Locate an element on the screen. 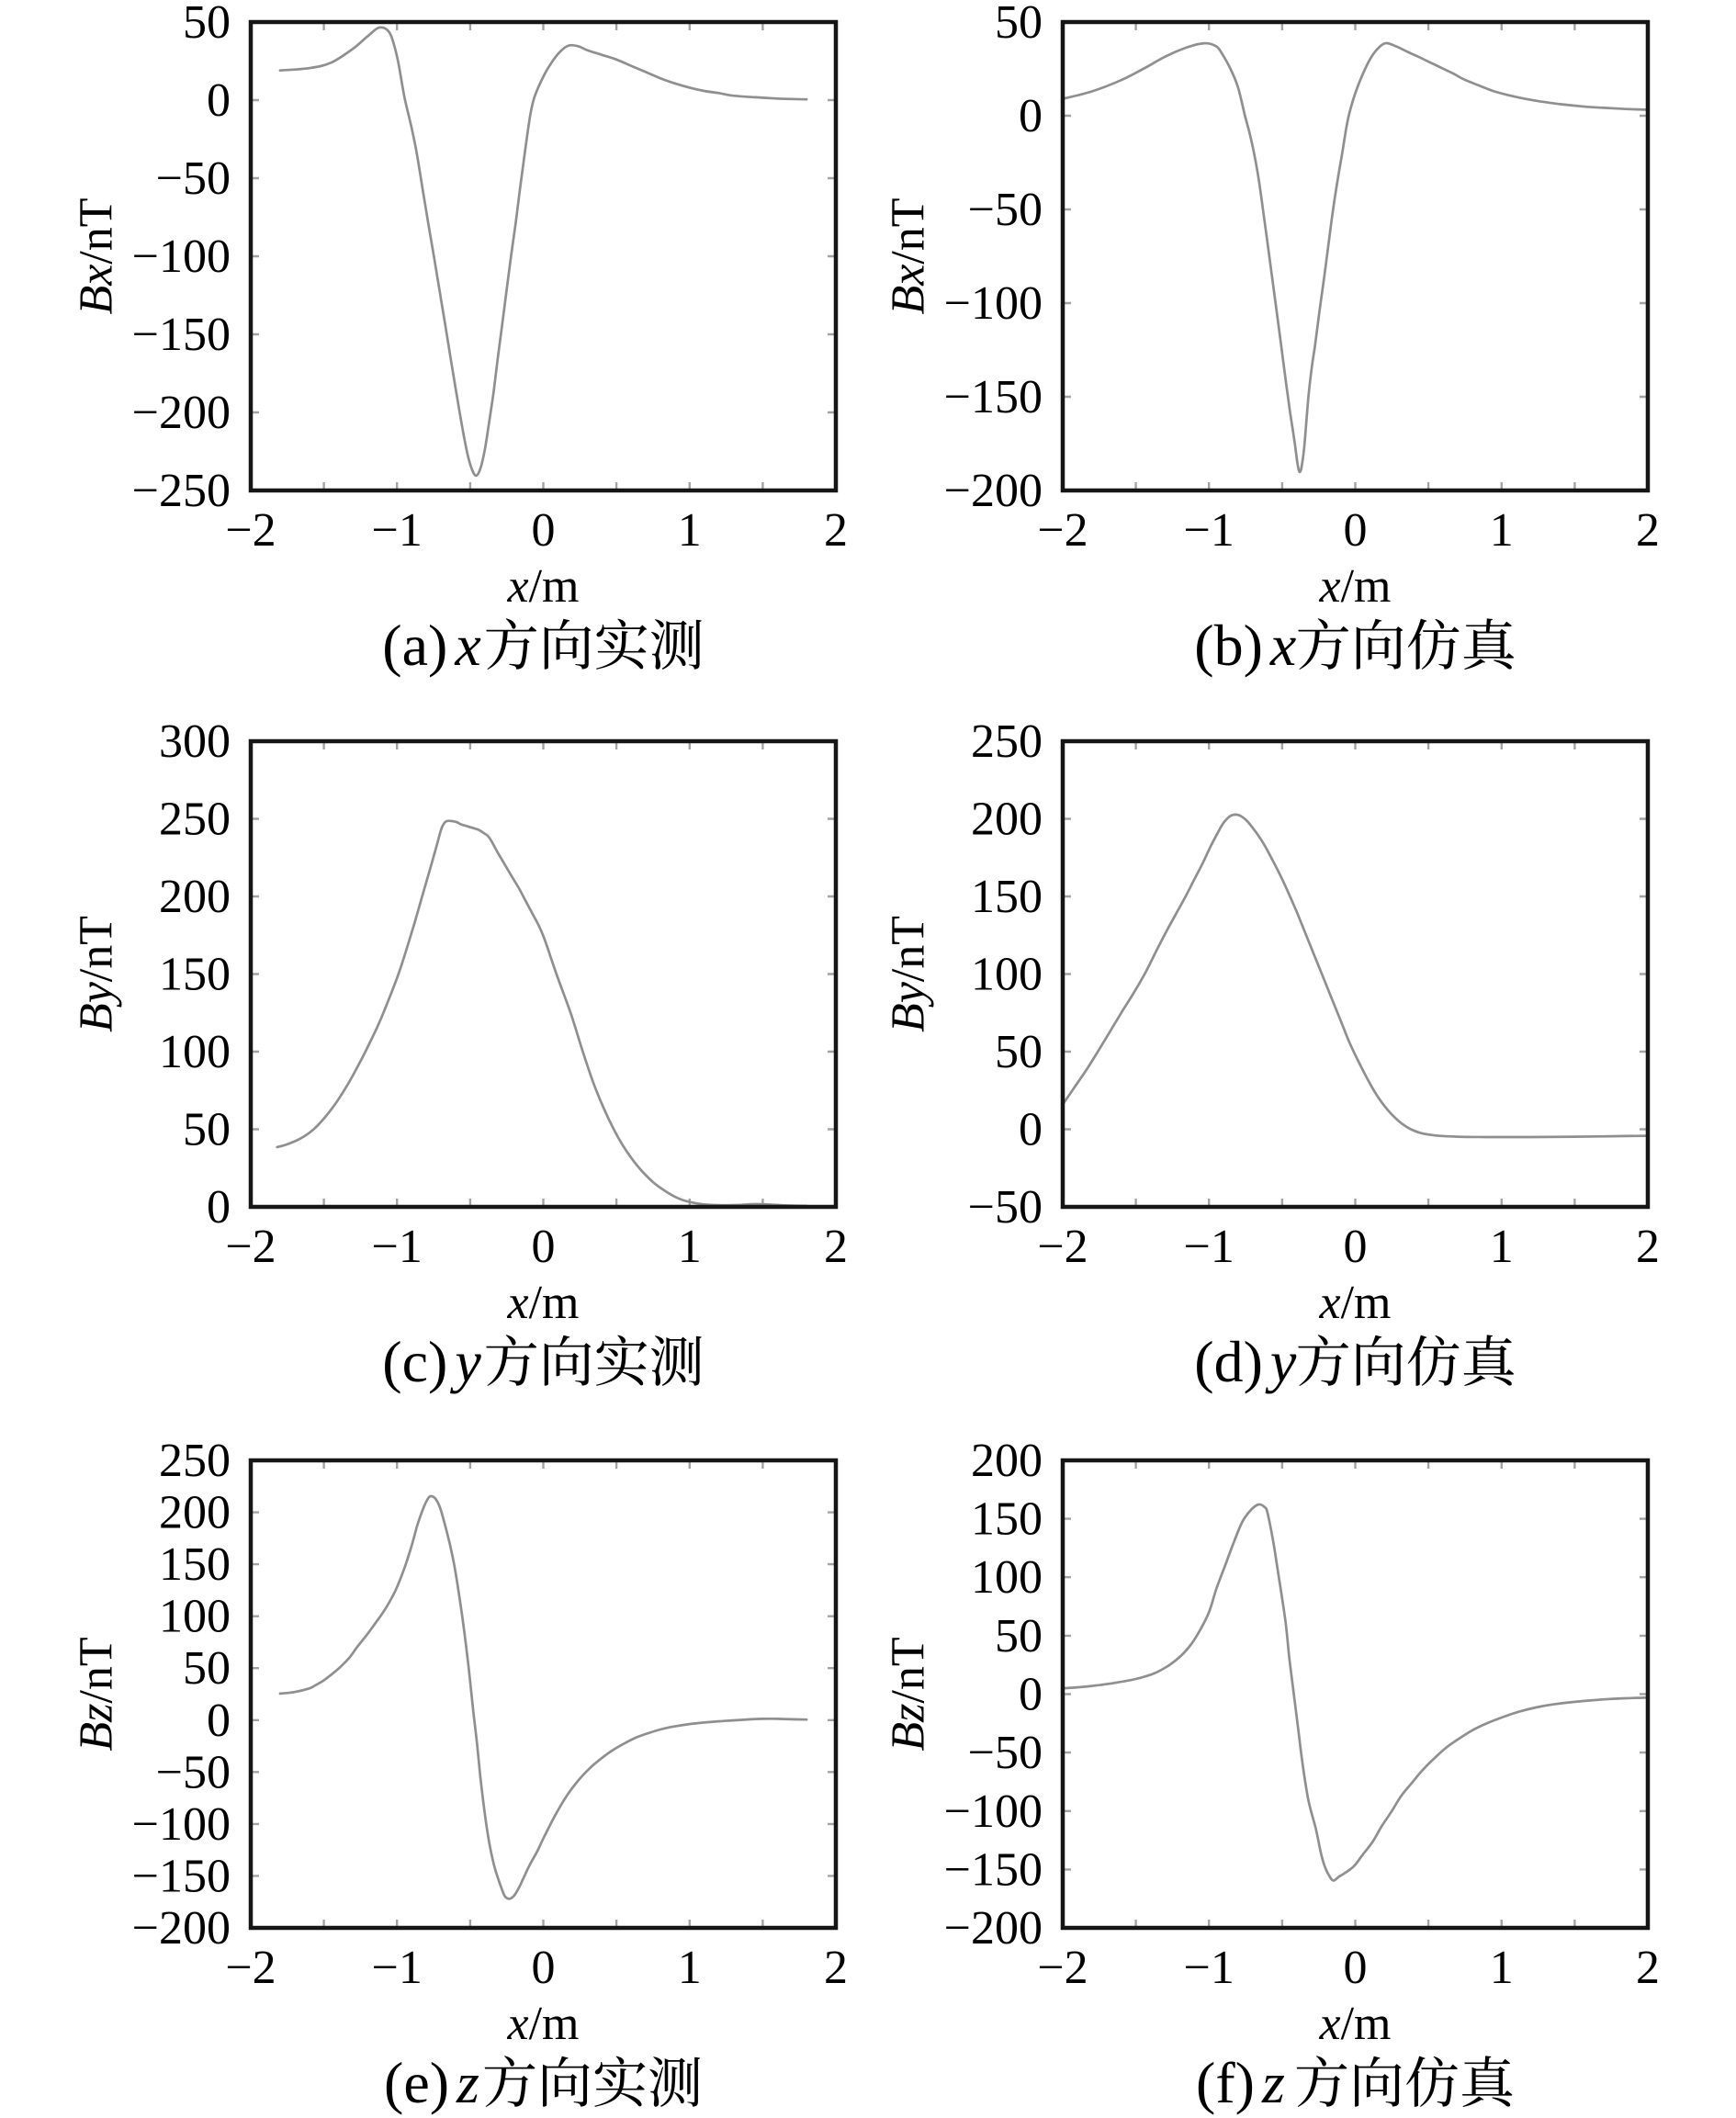 This screenshot has height=2118, width=1736. svg-text:(a)x: (a) x is located at coordinates (431, 646).